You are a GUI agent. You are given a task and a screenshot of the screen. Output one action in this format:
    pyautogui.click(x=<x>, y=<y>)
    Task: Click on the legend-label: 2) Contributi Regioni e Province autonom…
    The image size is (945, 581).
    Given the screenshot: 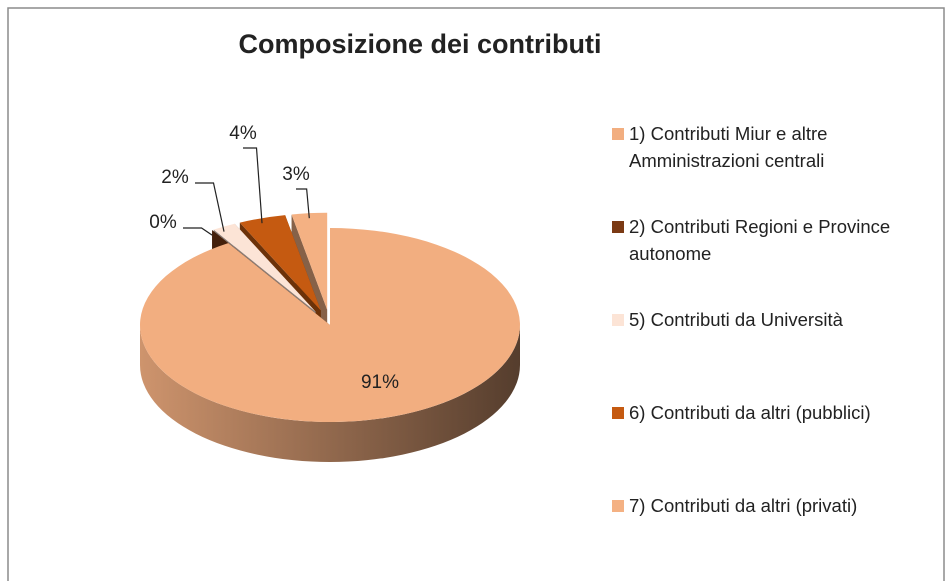 What is the action you would take?
    pyautogui.click(x=760, y=240)
    